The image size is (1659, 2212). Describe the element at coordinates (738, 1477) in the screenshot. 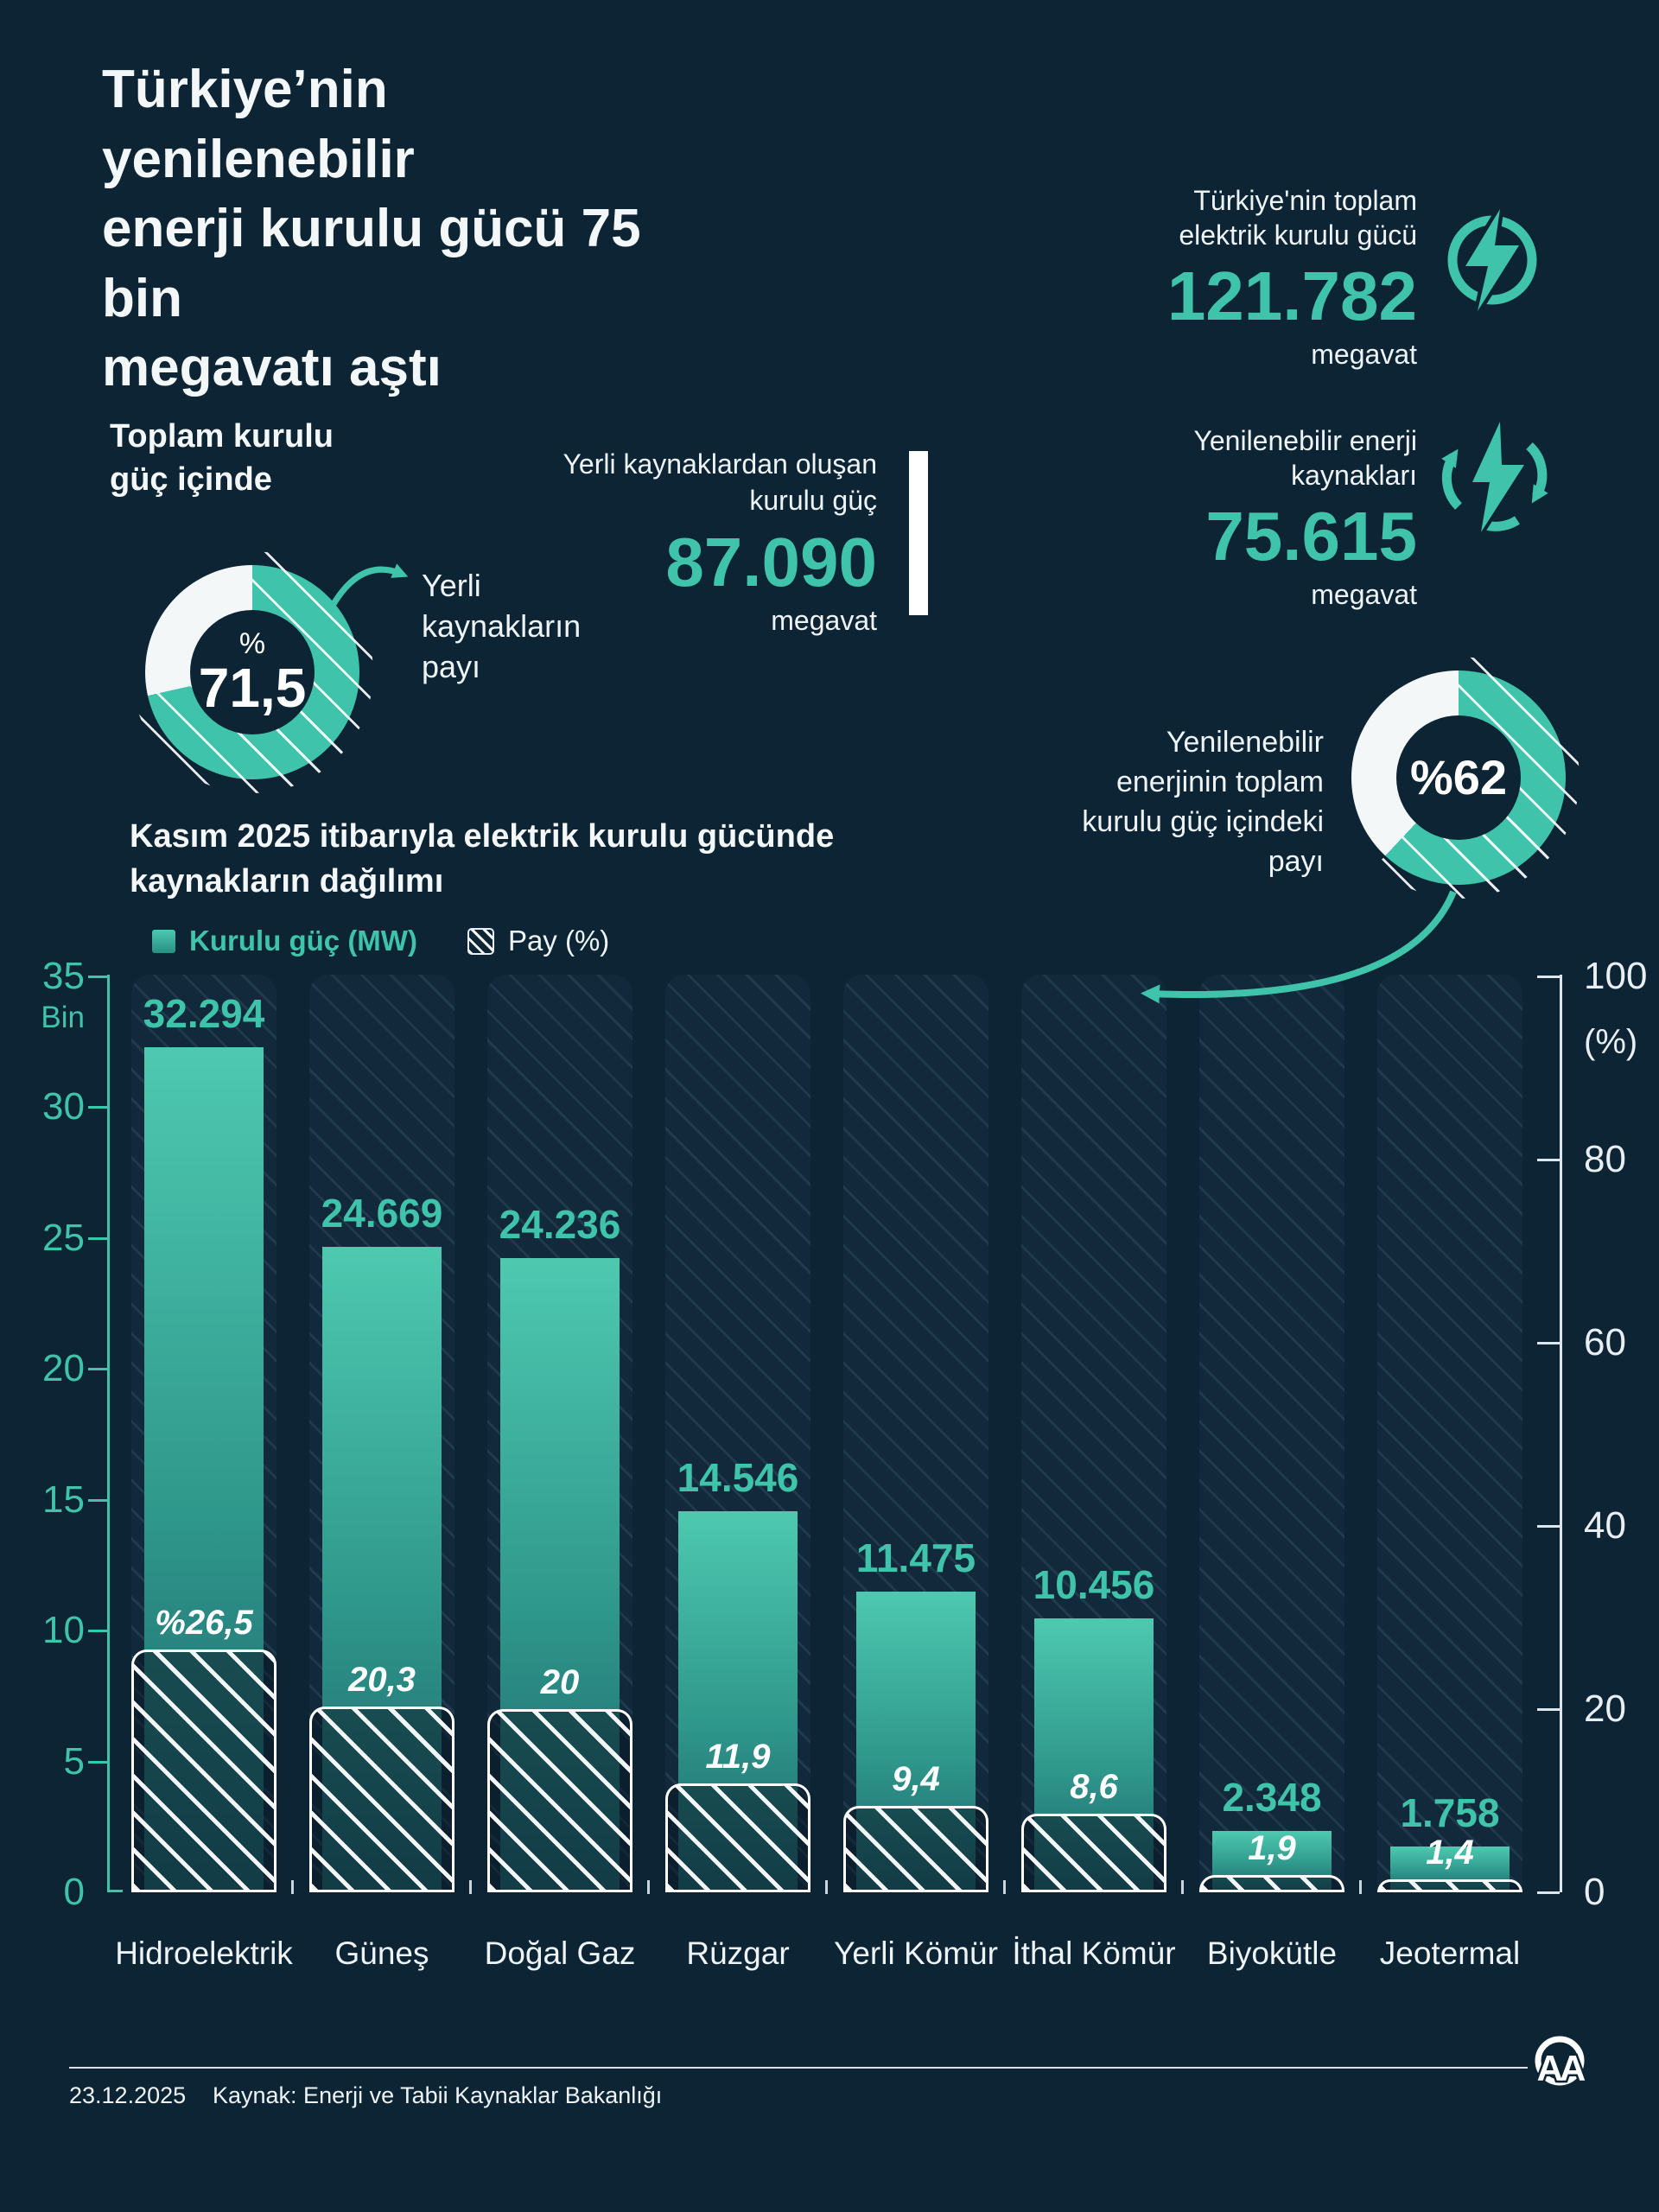

I see `mw-value-label: 14.546` at that location.